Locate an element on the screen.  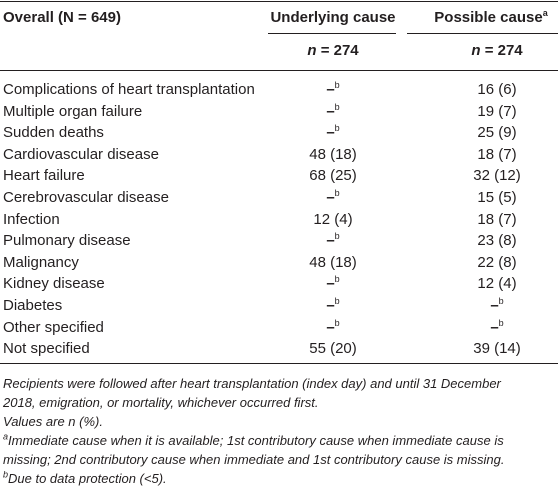
row-label: Multiple organ failure is located at coordinates (73, 111).